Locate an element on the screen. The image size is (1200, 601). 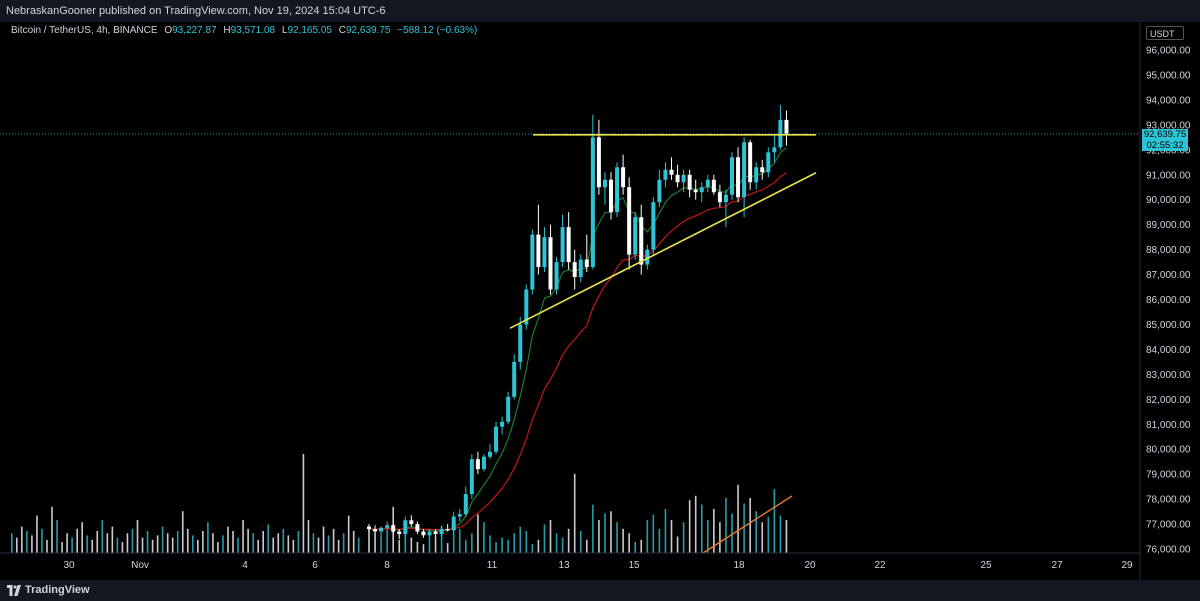
time-axis: 30 Nov 4 6 8 11 13 15 18 20 22 25 27 29 is located at coordinates (598, 565).